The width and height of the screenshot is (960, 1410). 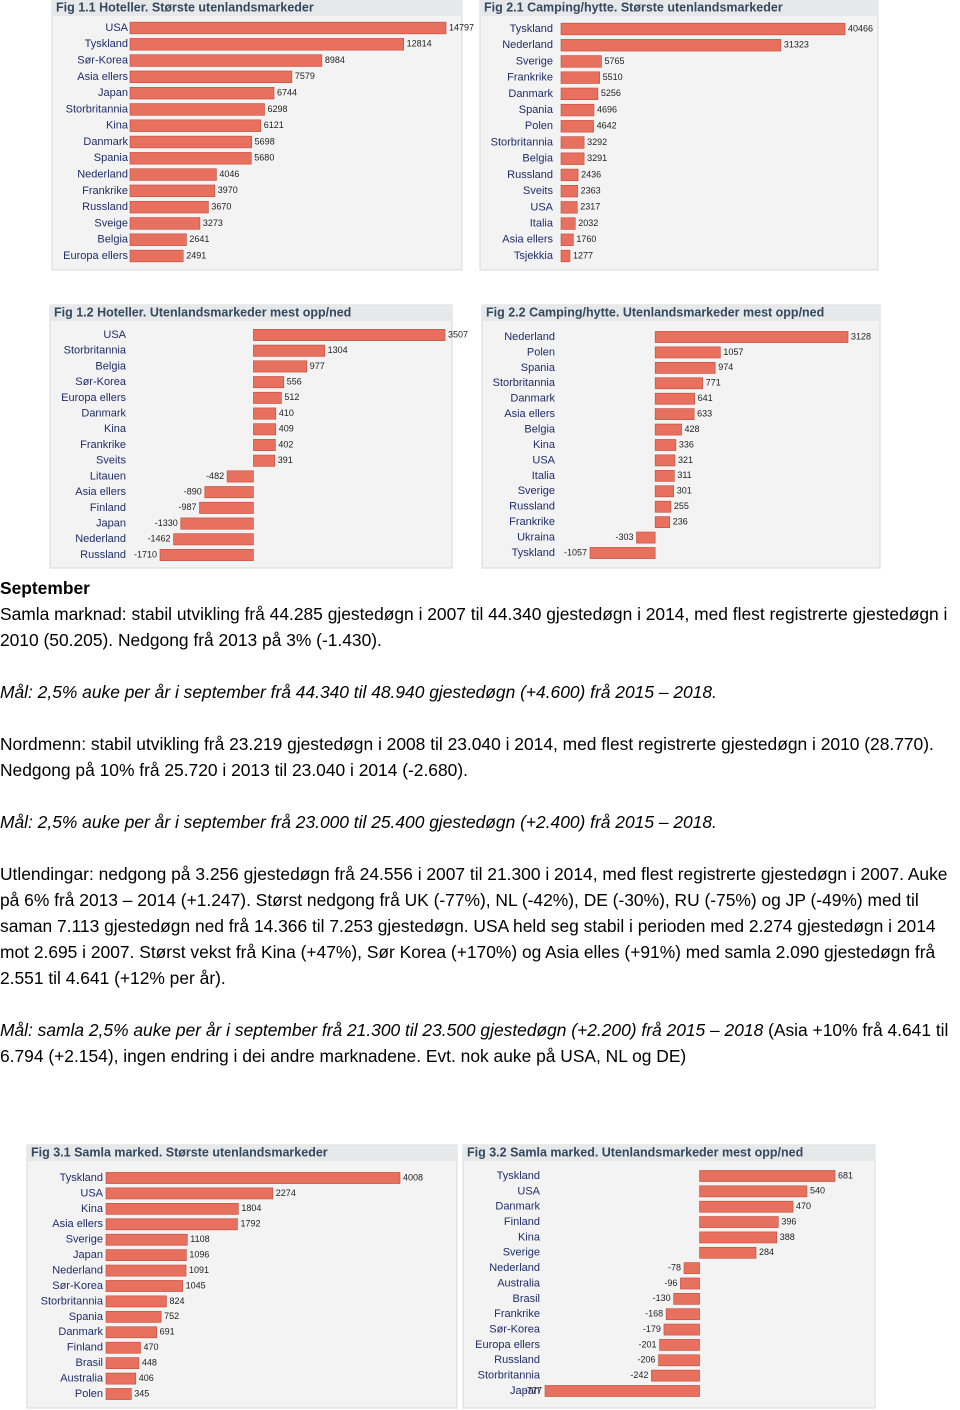 I want to click on category-label: Sverige, so click(x=84, y=1240).